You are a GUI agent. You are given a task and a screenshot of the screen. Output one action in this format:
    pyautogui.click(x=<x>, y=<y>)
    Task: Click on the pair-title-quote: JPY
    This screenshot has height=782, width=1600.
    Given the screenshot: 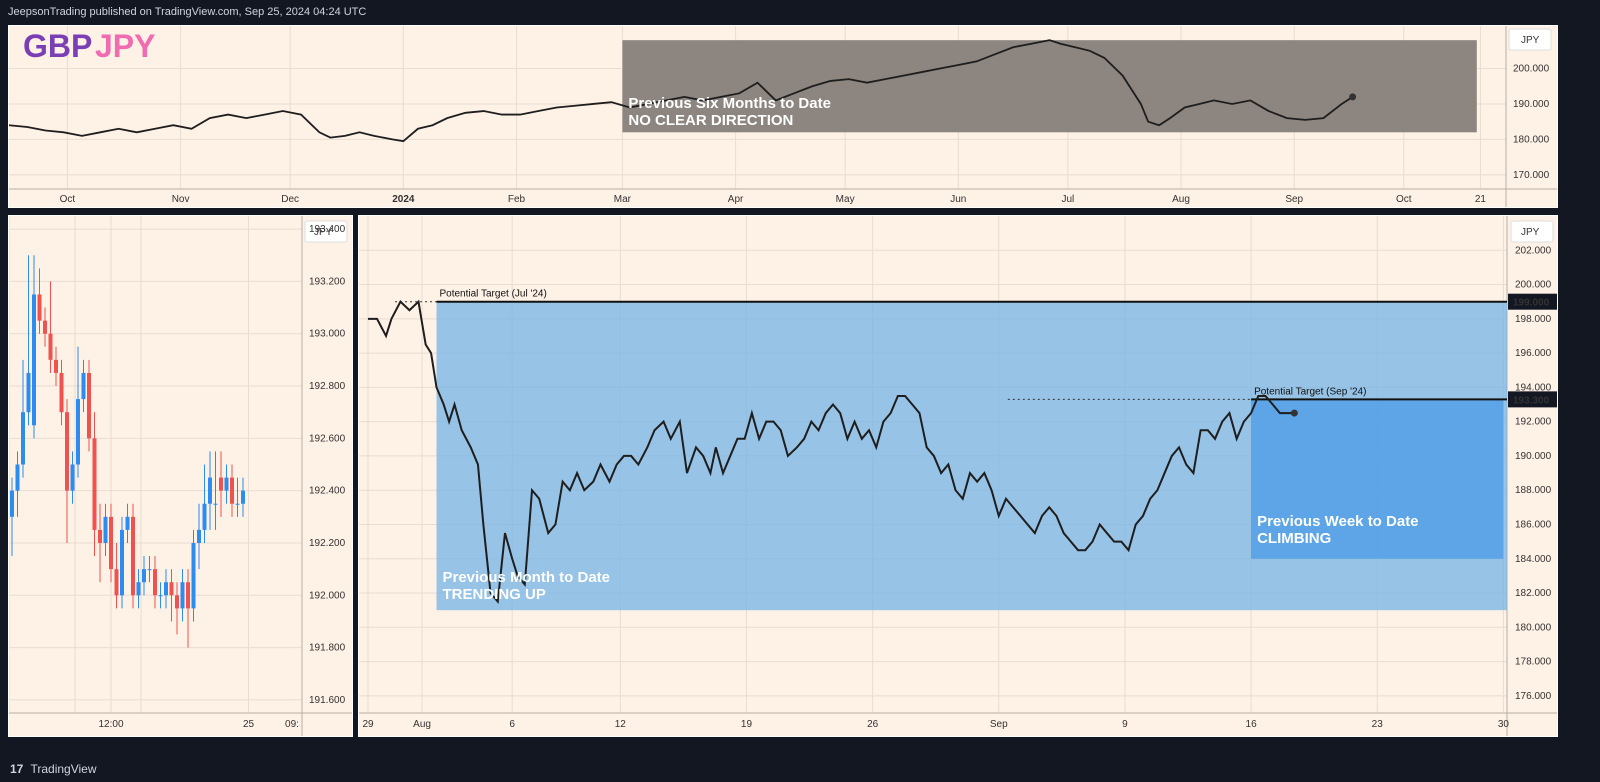 What is the action you would take?
    pyautogui.click(x=125, y=46)
    